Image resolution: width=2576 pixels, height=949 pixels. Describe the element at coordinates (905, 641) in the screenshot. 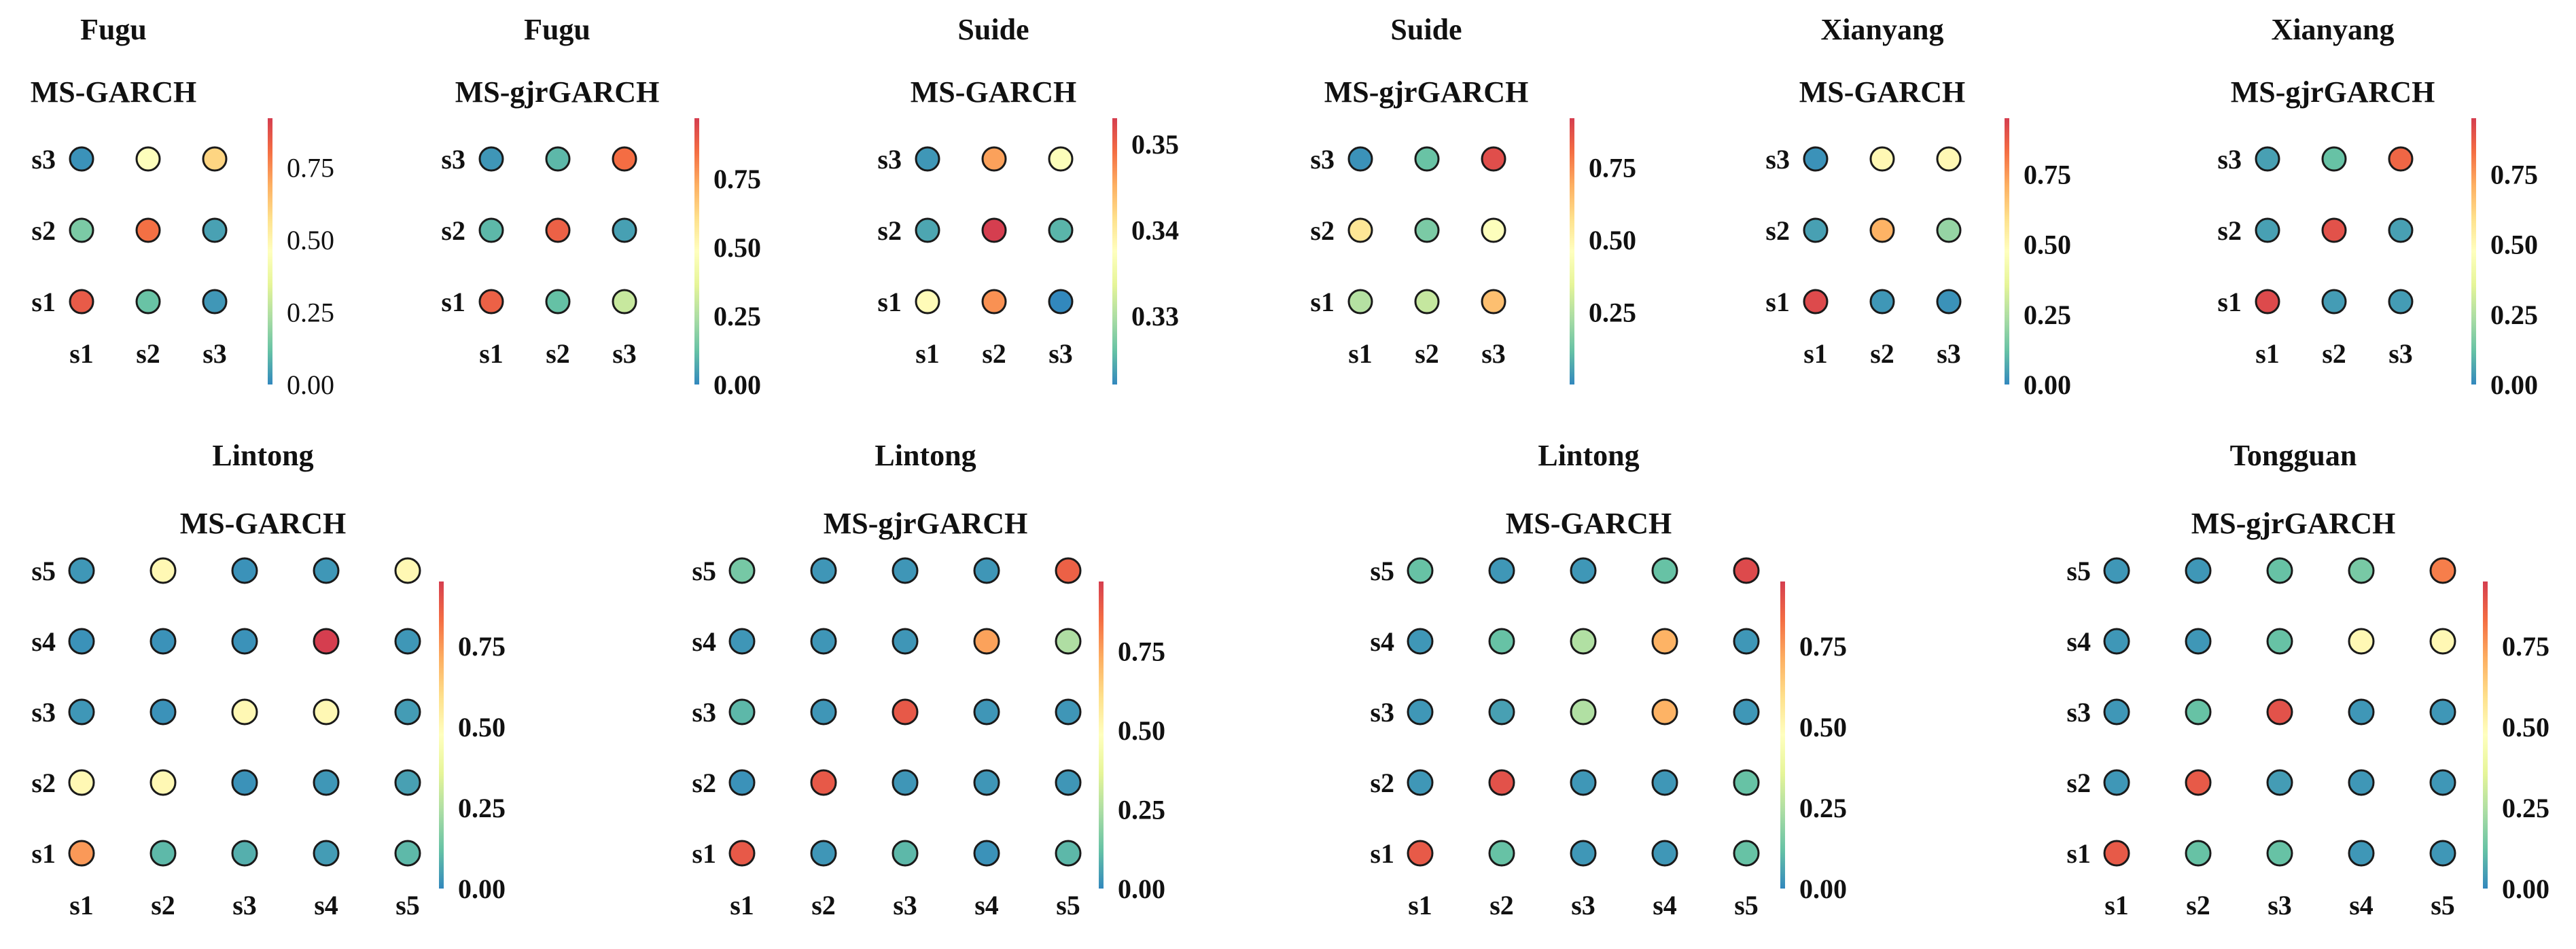

I see `cell-dot-s4-s3` at that location.